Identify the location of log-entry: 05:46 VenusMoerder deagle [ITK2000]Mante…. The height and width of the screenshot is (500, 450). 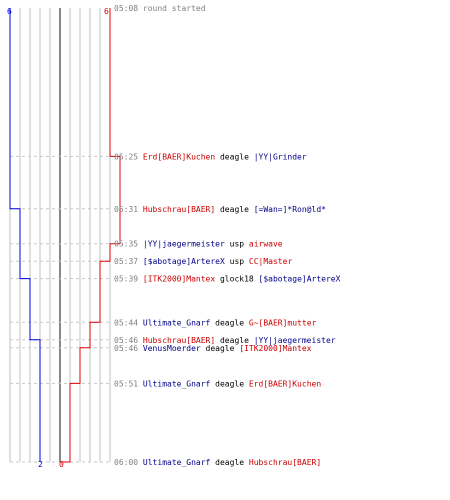
(213, 348).